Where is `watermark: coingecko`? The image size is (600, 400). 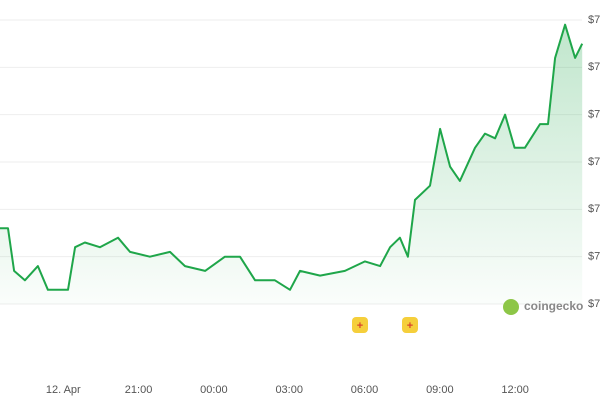 watermark: coingecko is located at coordinates (553, 306).